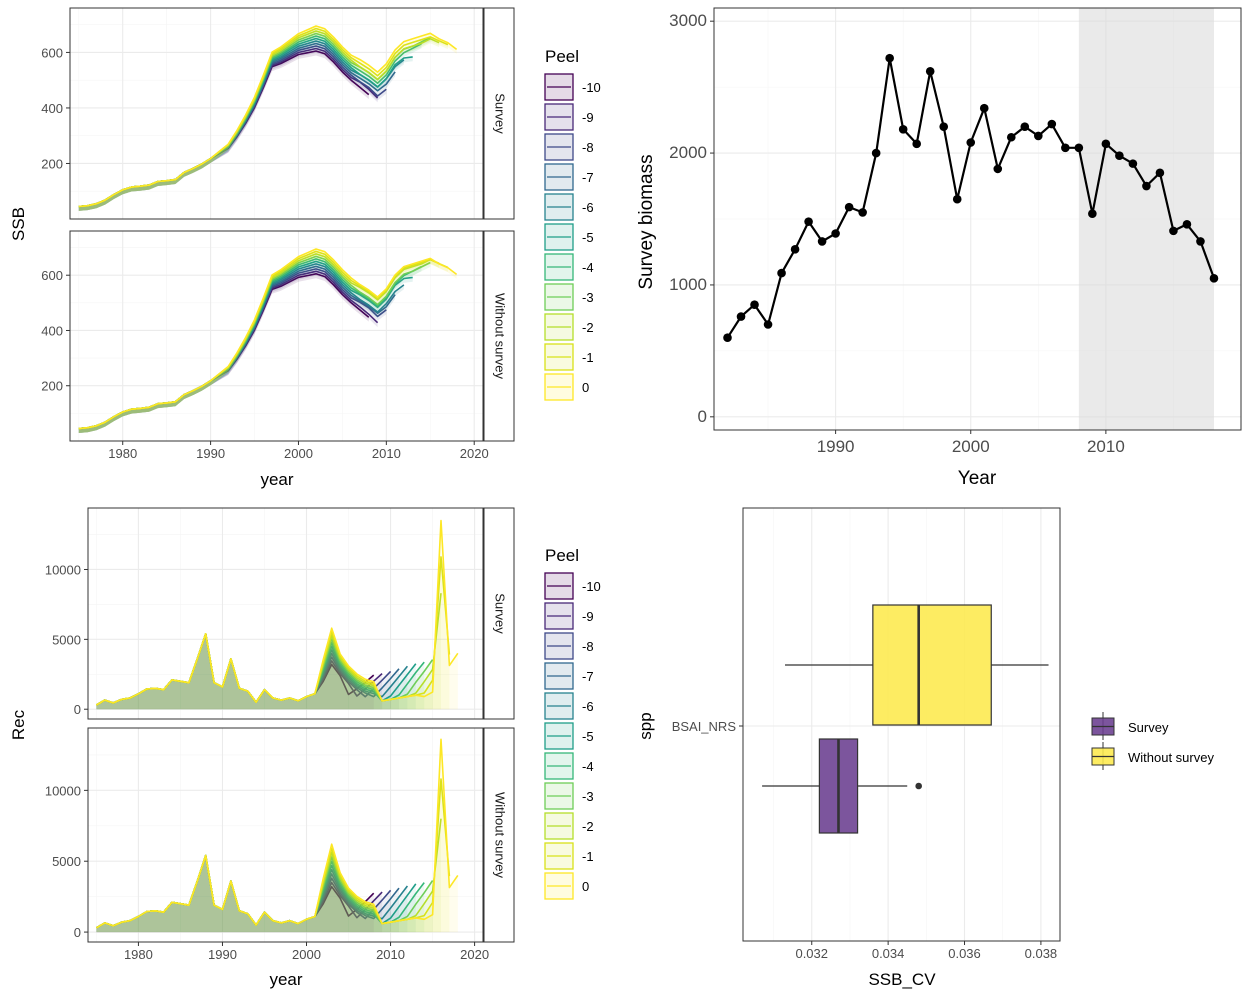 The height and width of the screenshot is (994, 1245). What do you see at coordinates (386, 453) in the screenshot?
I see `x-tick-label: 2010` at bounding box center [386, 453].